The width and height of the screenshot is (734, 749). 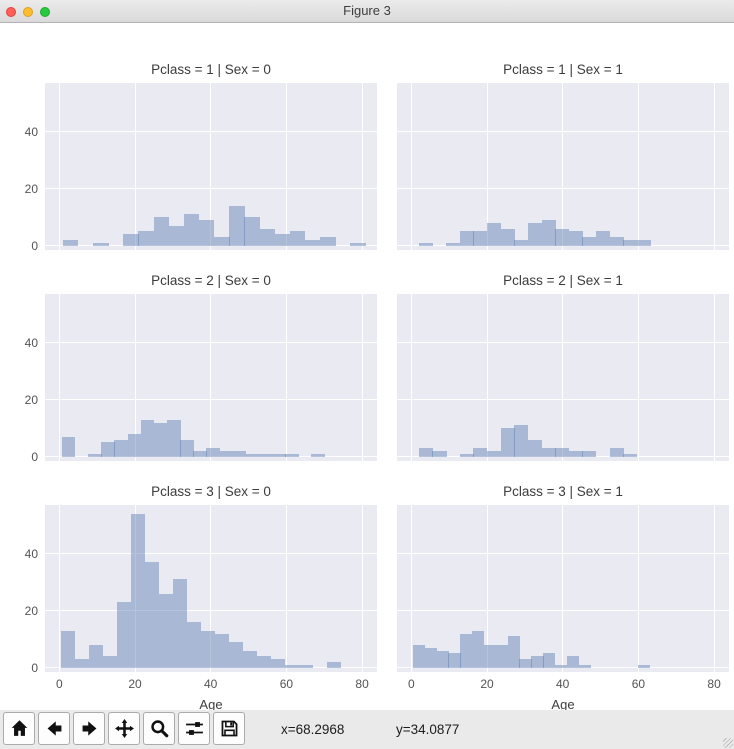 I want to click on window-title: Figure 3, so click(x=367, y=10).